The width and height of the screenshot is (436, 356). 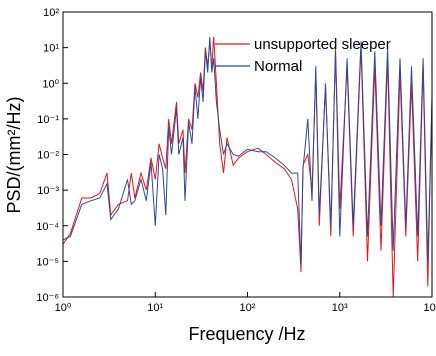 What do you see at coordinates (51, 49) in the screenshot?
I see `y-tick-label: 10¹` at bounding box center [51, 49].